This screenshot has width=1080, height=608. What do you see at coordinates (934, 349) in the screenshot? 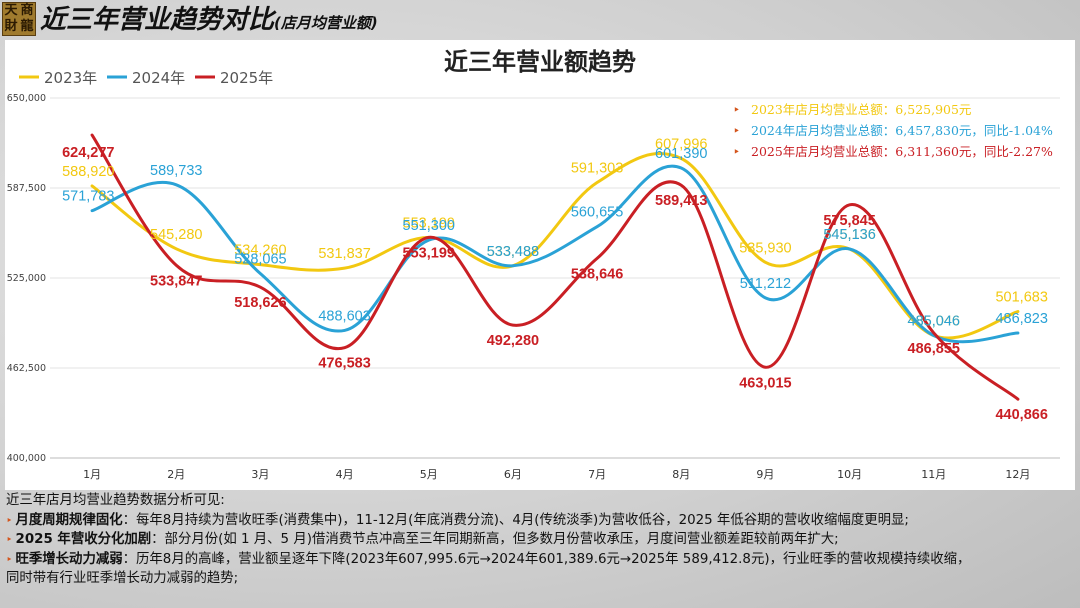
I see `data-label: 486,855` at bounding box center [934, 349].